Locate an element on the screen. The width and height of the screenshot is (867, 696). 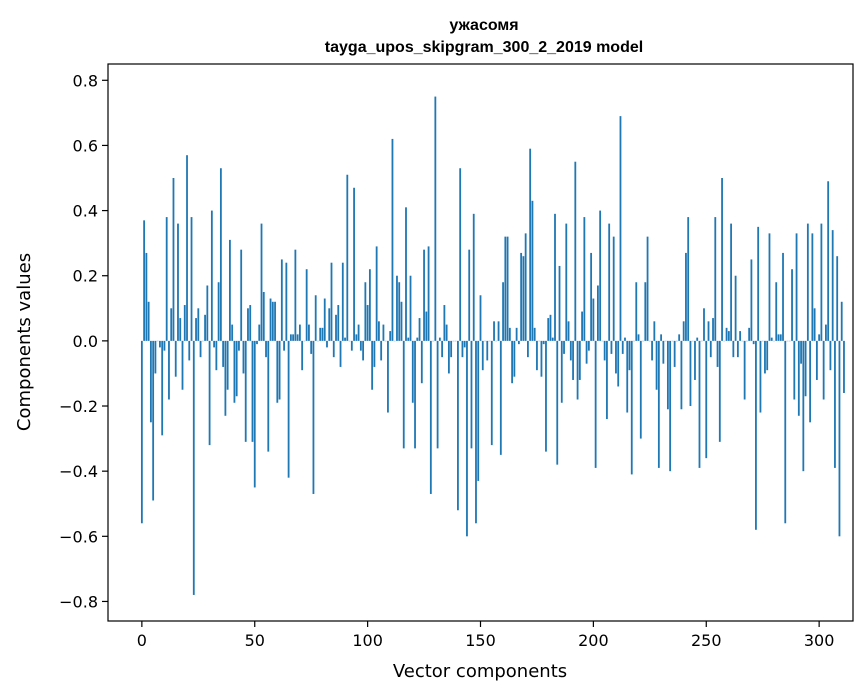
x-axis-ticks: 0 50 100 150 200 250 300 is located at coordinates (485, 635).